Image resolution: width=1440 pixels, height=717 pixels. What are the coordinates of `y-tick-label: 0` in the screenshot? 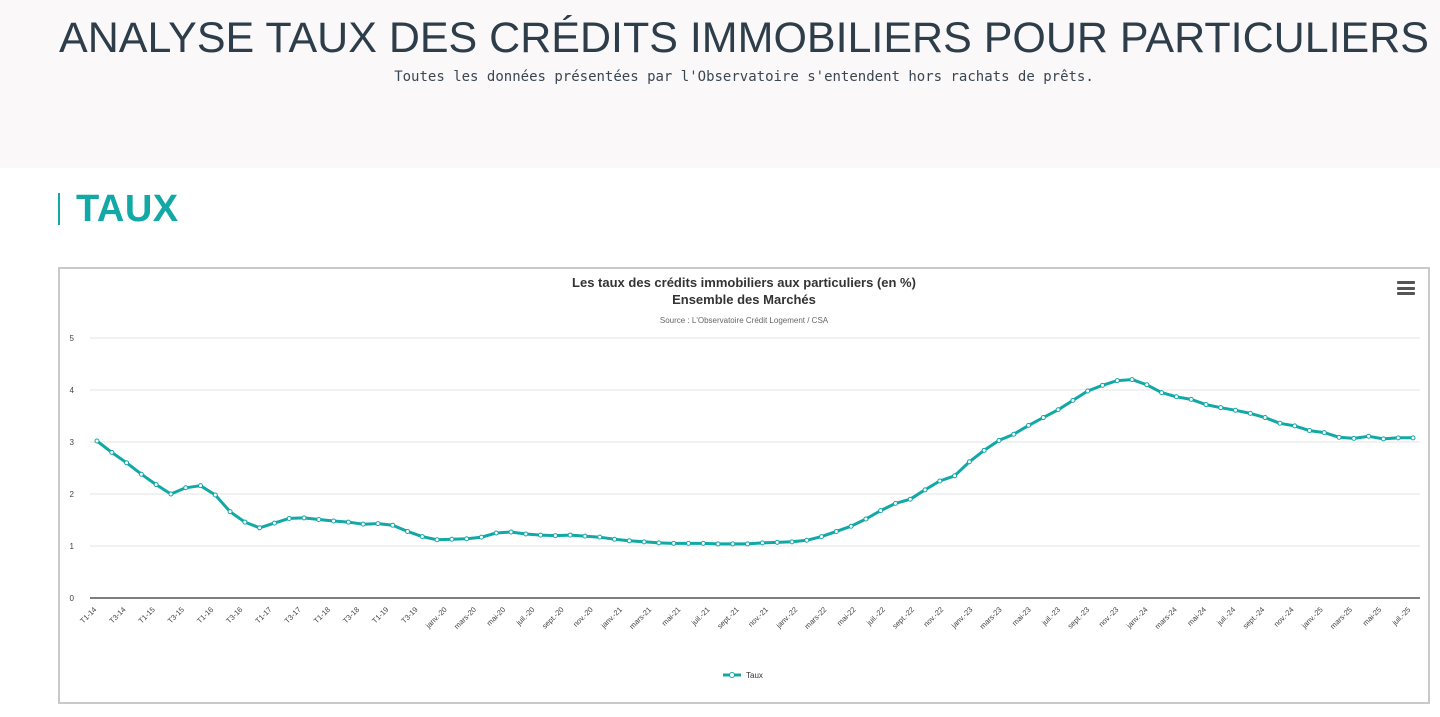 It's located at (72, 598).